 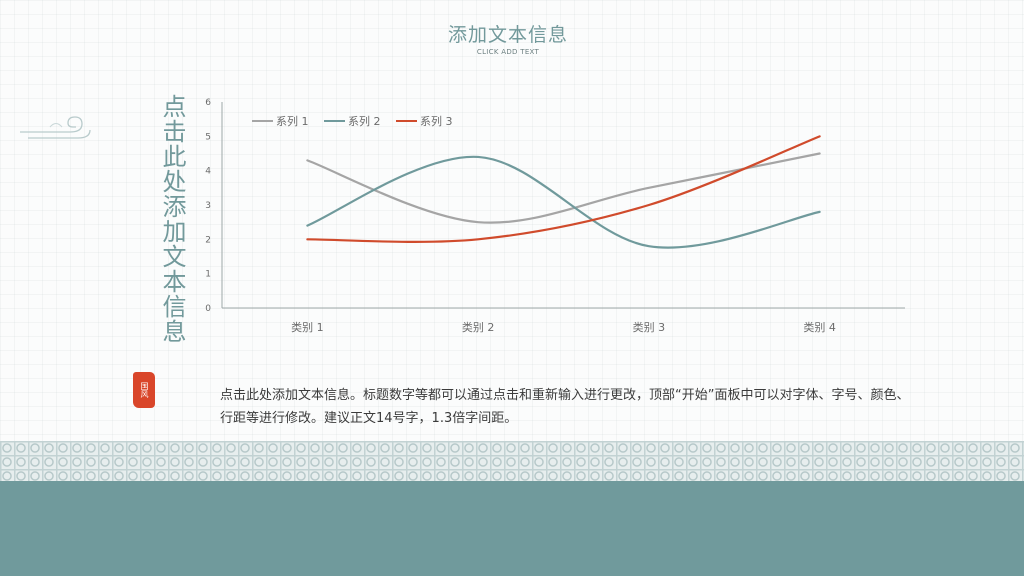 What do you see at coordinates (208, 275) in the screenshot?
I see `y-tick-label: 1` at bounding box center [208, 275].